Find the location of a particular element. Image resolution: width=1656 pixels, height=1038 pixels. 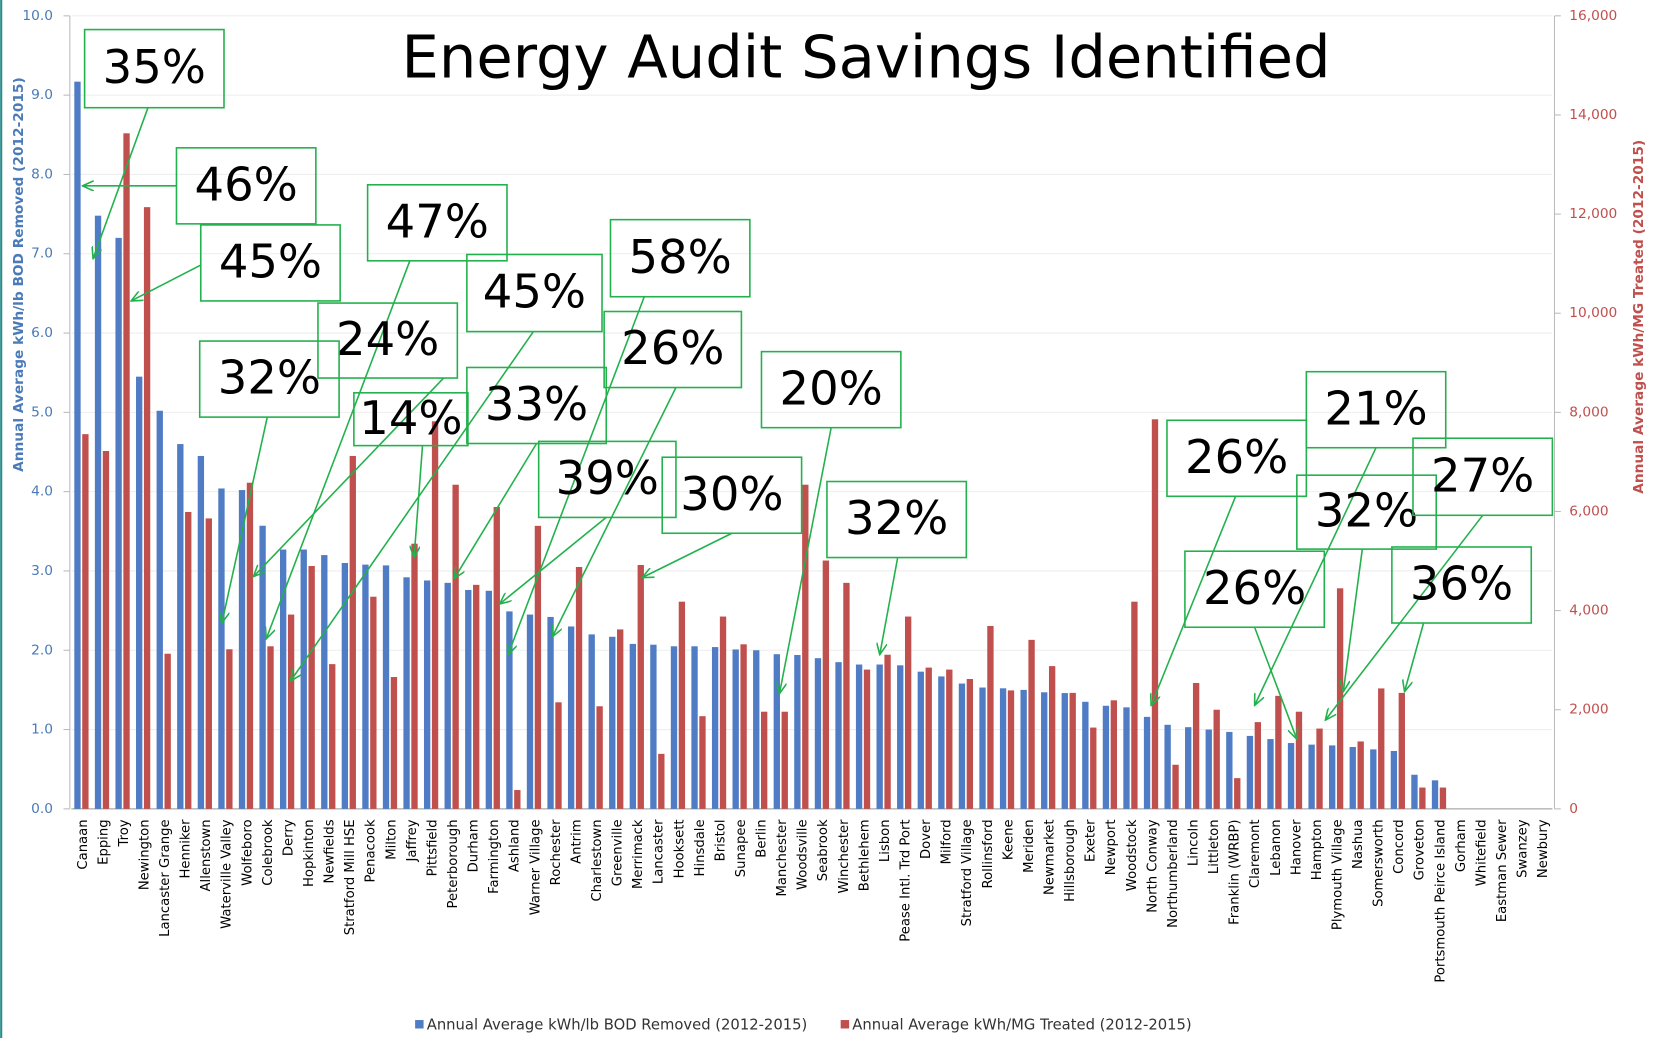

x-tick-label: Newport is located at coordinates (1111, 847).